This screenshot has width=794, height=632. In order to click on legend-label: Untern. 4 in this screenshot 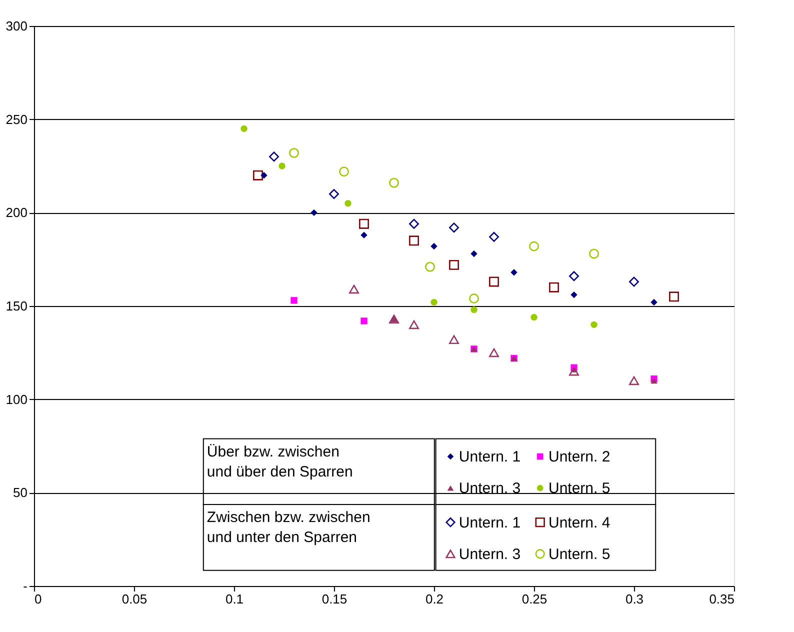, I will do `click(579, 523)`.